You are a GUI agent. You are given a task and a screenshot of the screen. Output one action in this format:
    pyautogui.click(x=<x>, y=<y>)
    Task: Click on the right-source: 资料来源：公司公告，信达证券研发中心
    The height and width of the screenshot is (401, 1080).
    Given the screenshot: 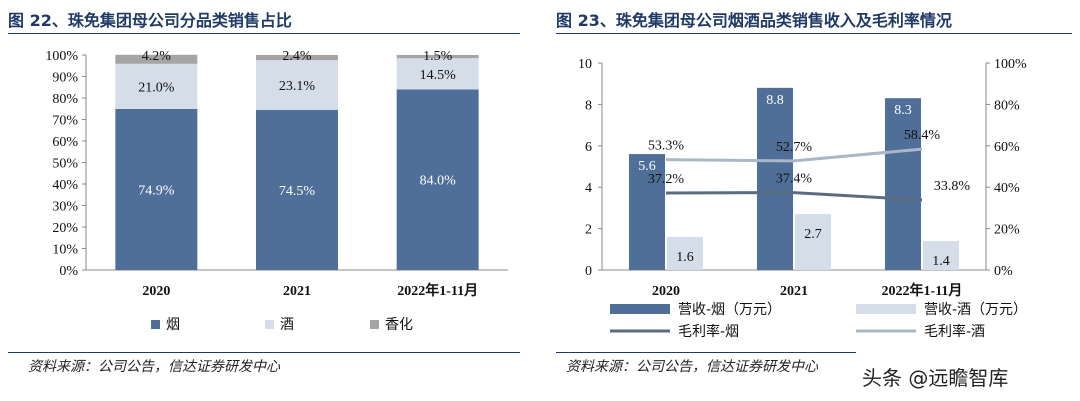 What is the action you would take?
    pyautogui.click(x=692, y=367)
    